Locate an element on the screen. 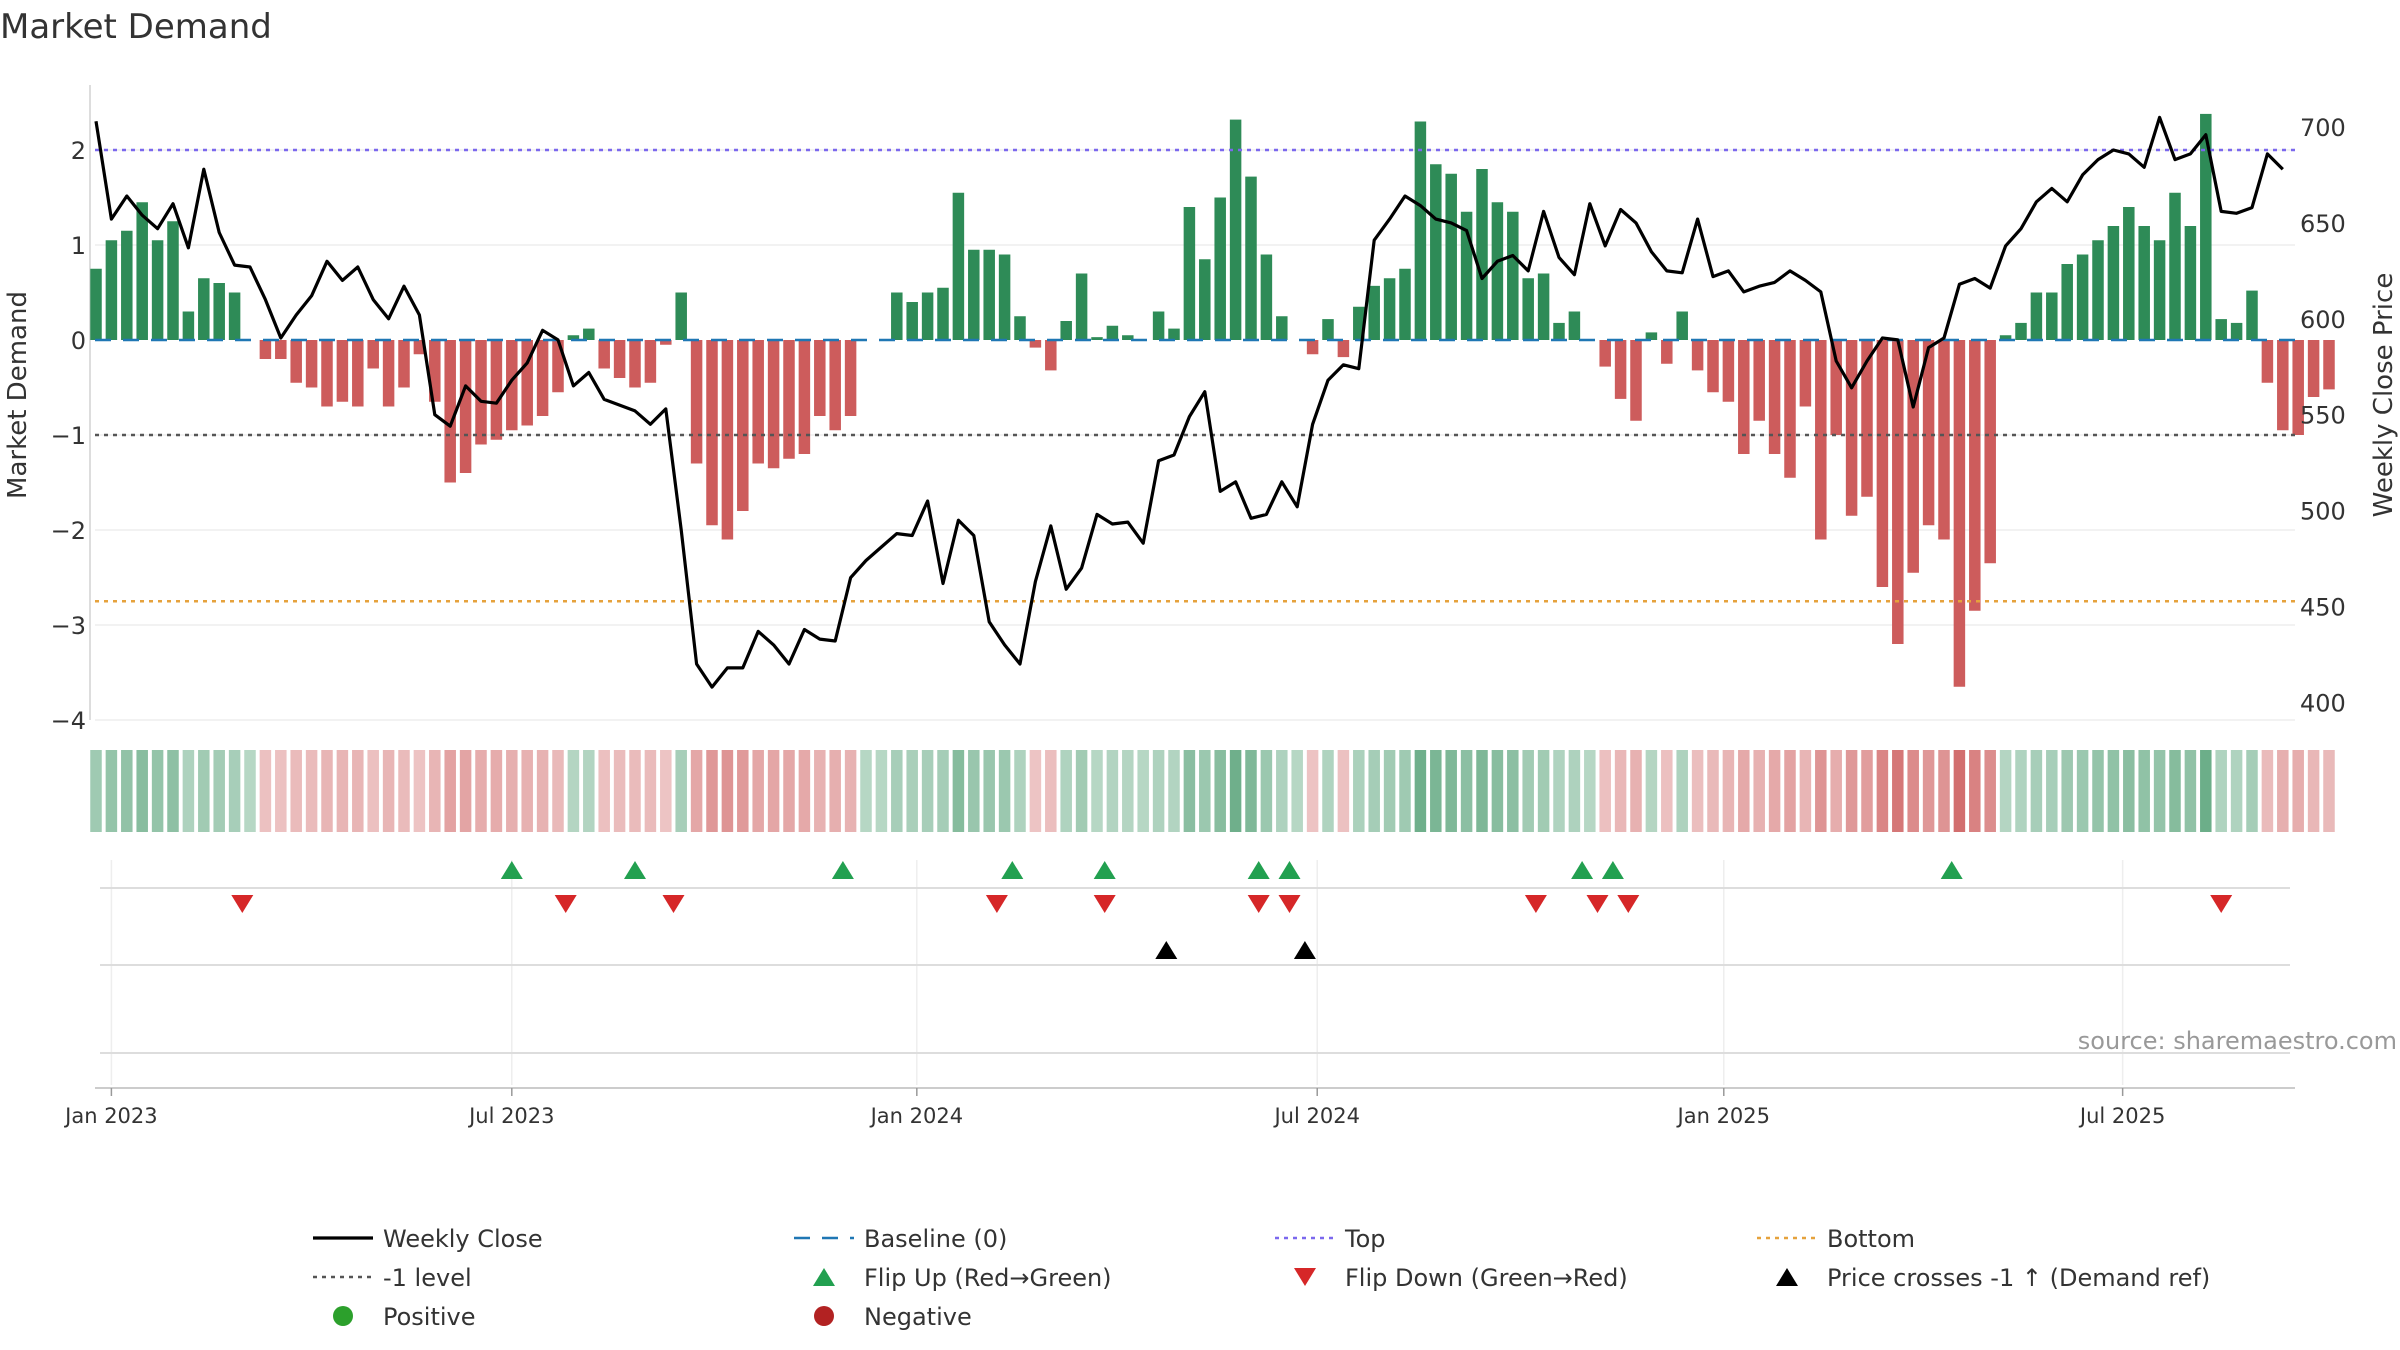  y-tick-right: 700 is located at coordinates (2323, 128).